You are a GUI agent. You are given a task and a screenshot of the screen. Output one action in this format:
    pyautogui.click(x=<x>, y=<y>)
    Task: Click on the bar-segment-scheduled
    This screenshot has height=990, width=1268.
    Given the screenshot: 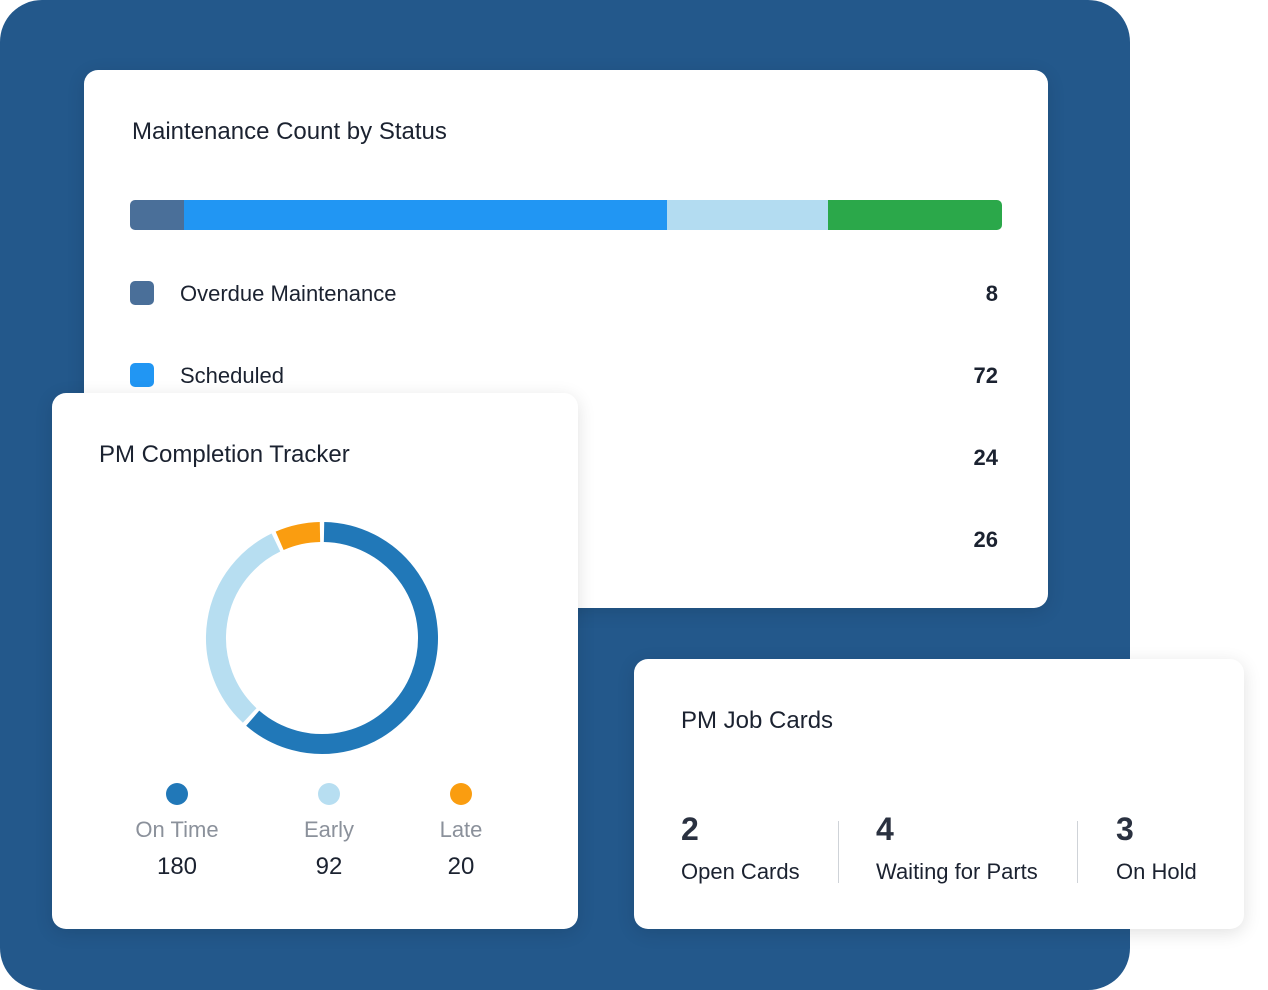 What is the action you would take?
    pyautogui.click(x=425, y=215)
    